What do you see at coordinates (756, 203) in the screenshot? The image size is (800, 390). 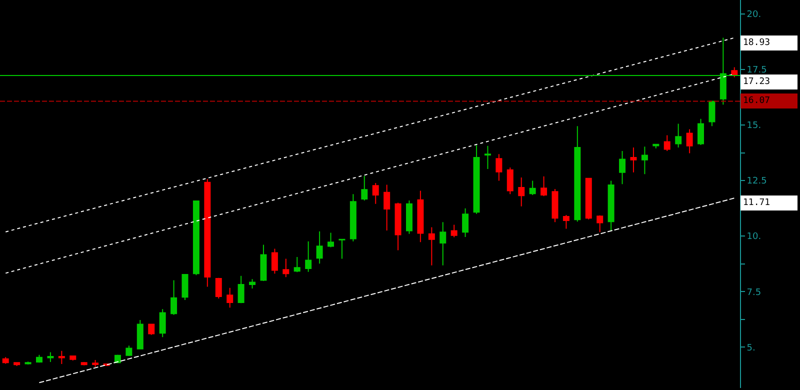 I see `text: 11.71` at bounding box center [756, 203].